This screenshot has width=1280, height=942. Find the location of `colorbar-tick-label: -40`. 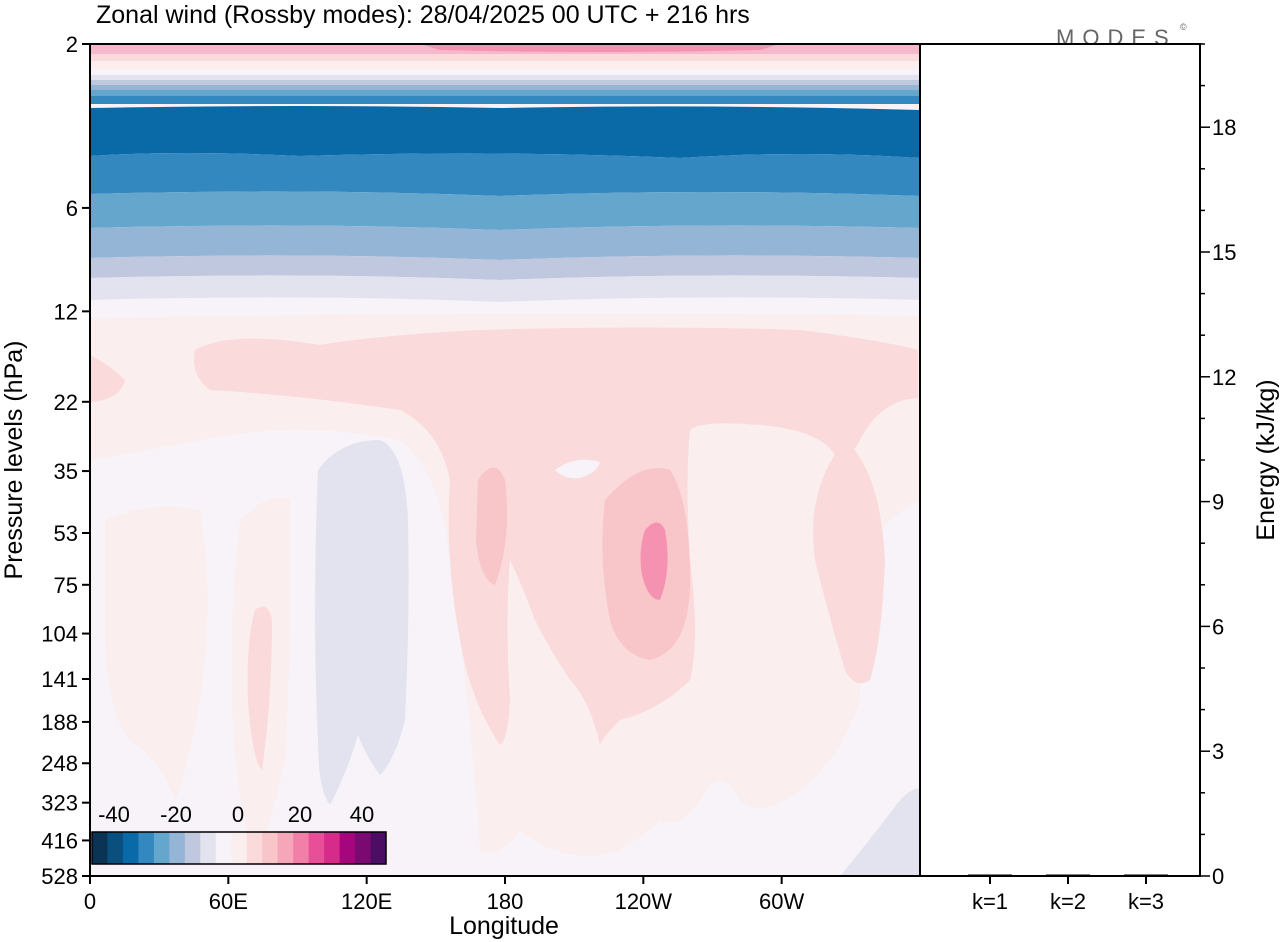

colorbar-tick-label: -40 is located at coordinates (114, 814).